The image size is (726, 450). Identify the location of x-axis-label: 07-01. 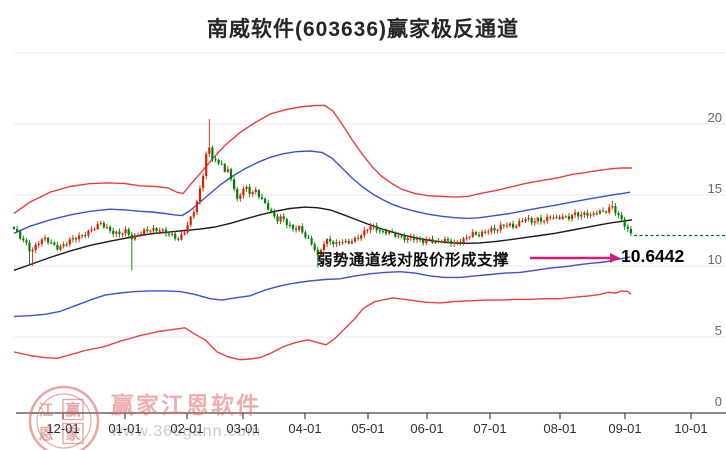
(490, 428).